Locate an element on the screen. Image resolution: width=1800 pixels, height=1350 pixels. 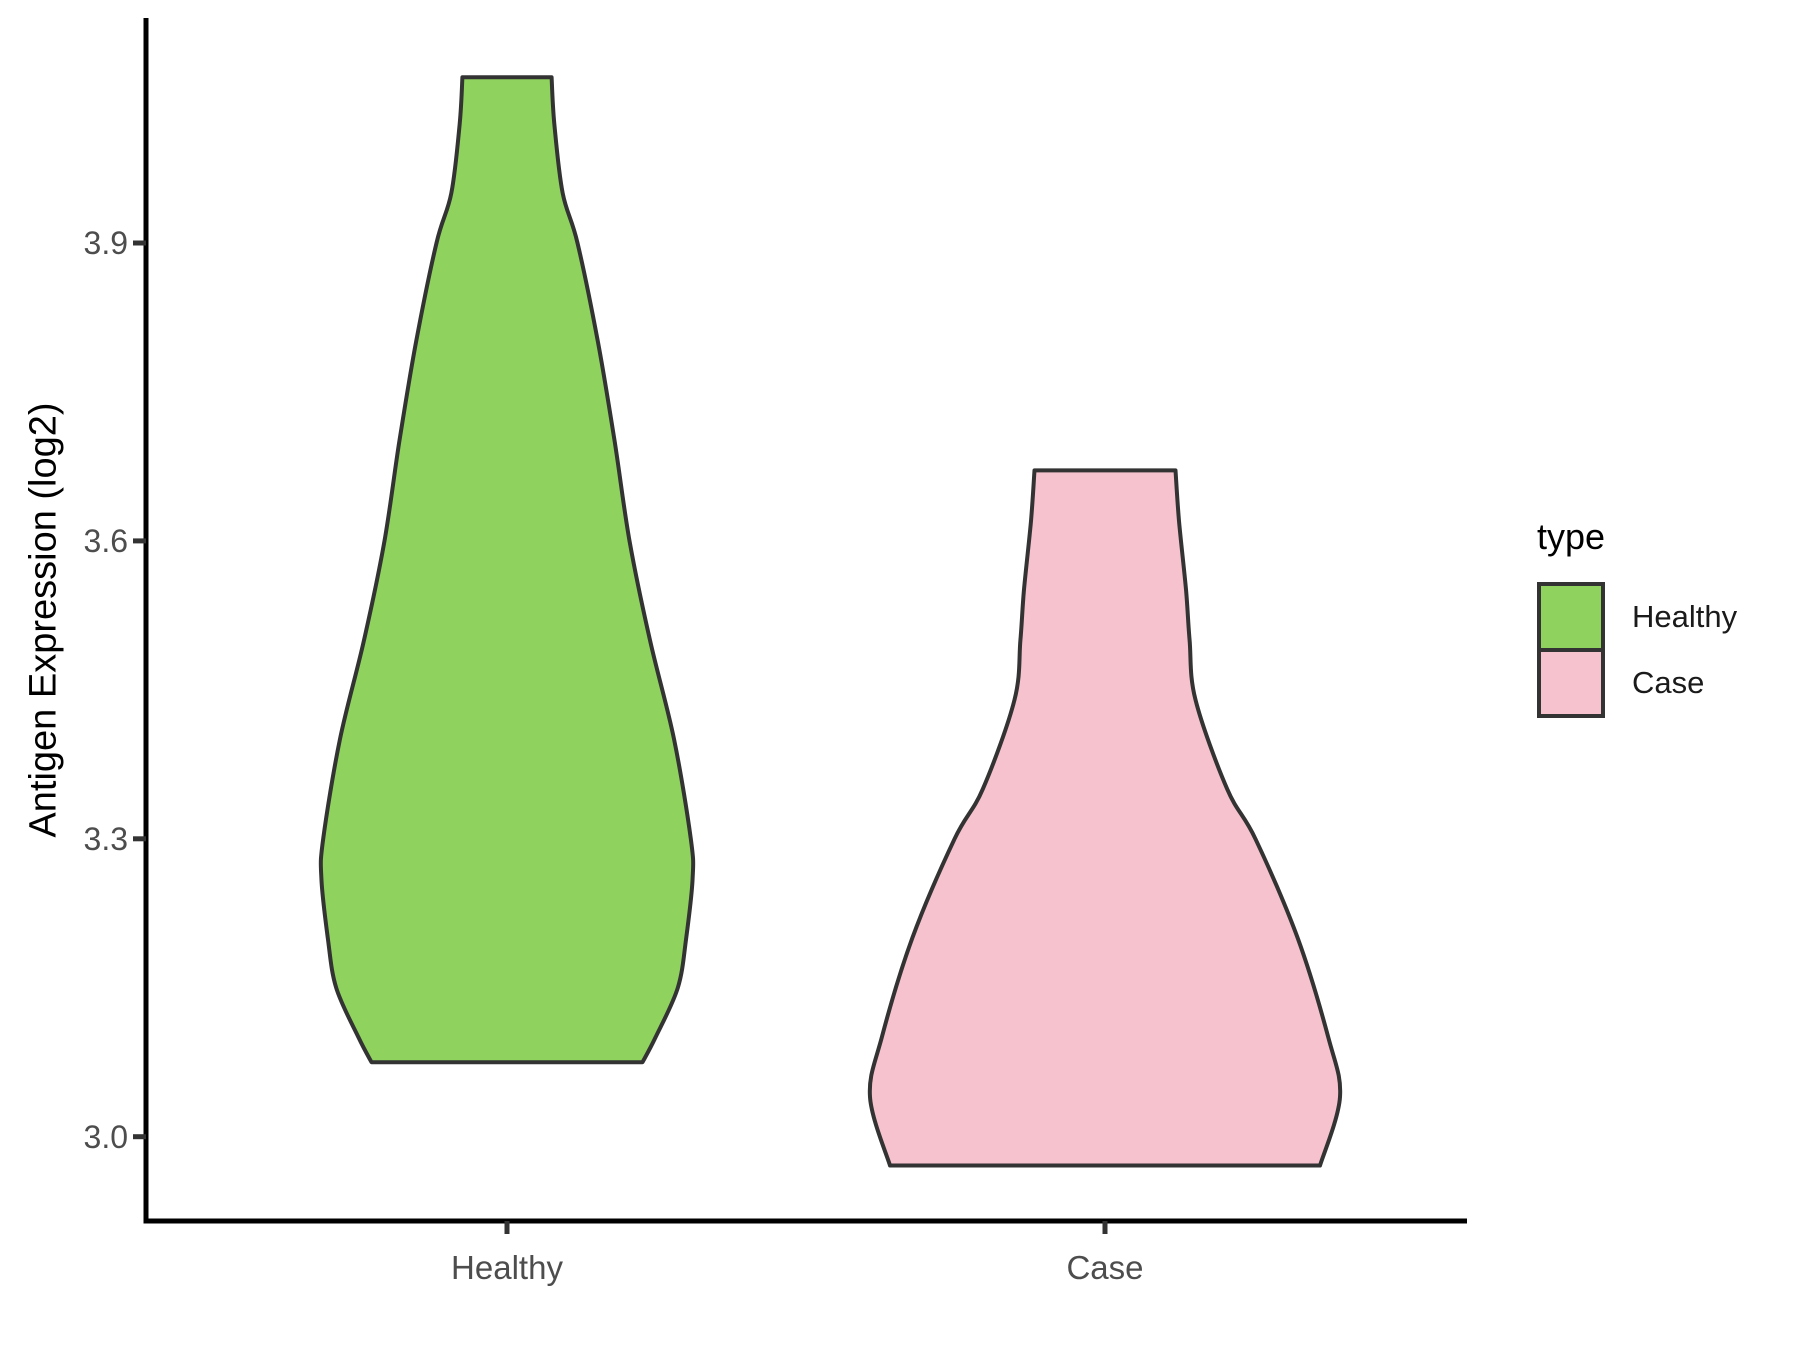
legend-label-case: Case is located at coordinates (1668, 682).